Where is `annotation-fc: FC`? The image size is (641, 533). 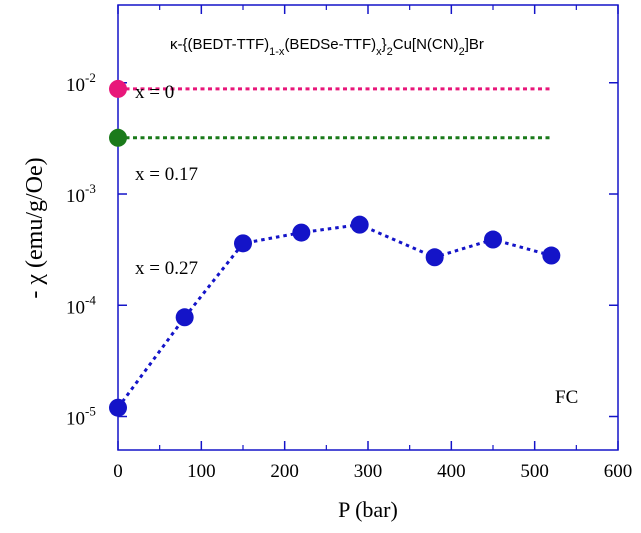
annotation-fc: FC is located at coordinates (566, 397).